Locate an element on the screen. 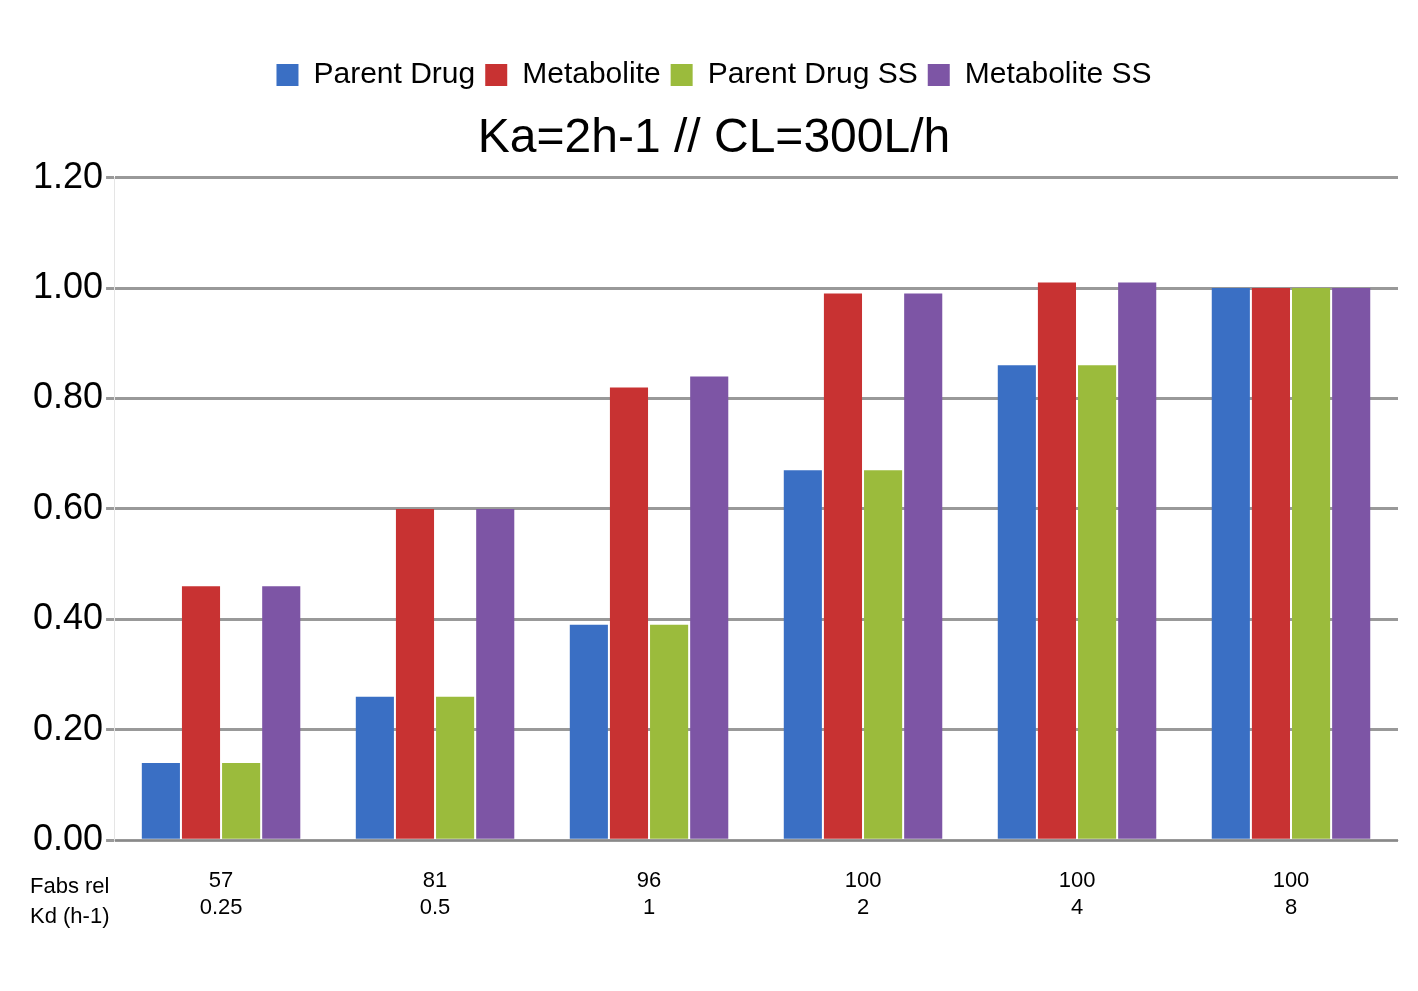 Image resolution: width=1418 pixels, height=991 pixels. text: Fabs rel Kd (h-1) is located at coordinates (70, 901).